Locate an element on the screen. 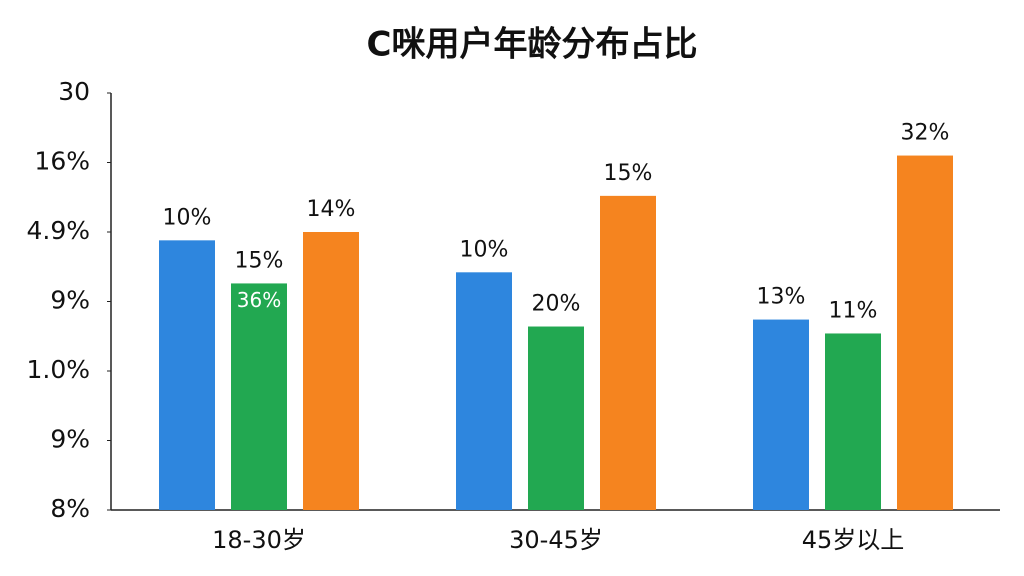 This screenshot has height=576, width=1024. y-tick-label: 30 is located at coordinates (74, 91).